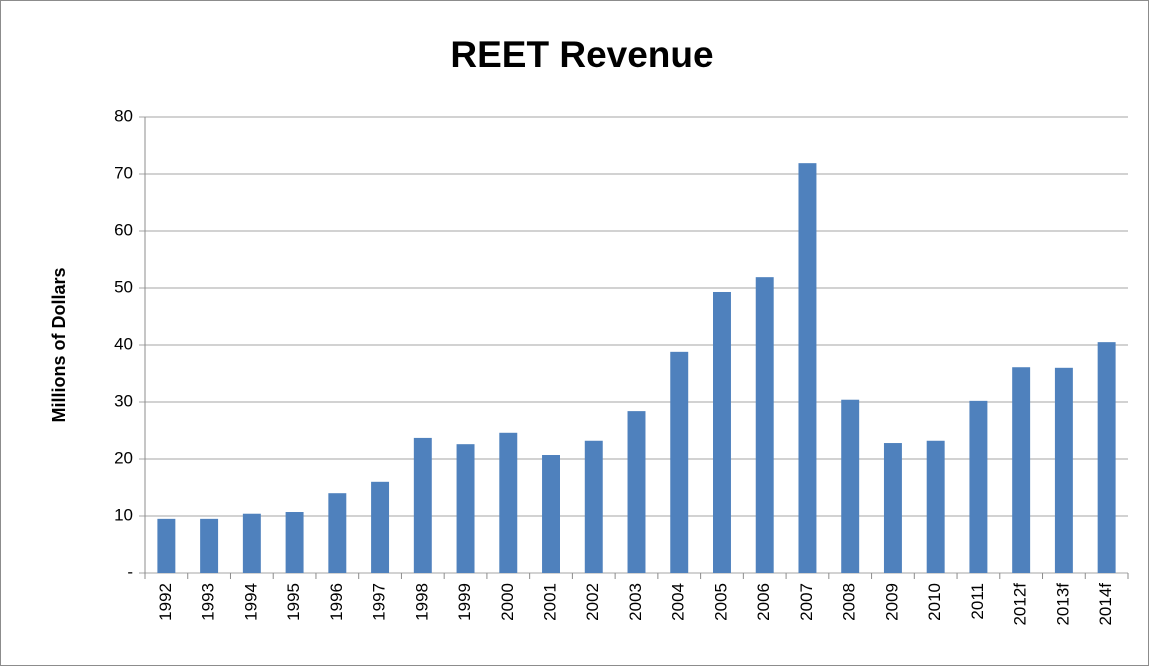 This screenshot has width=1150, height=667. What do you see at coordinates (1020, 604) in the screenshot?
I see `x-tick-label: 2012f` at bounding box center [1020, 604].